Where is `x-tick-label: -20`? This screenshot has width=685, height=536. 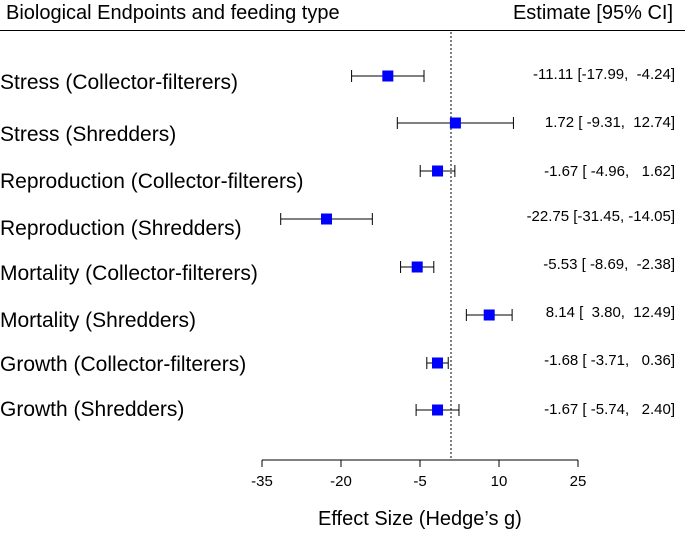 x-tick-label: -20 is located at coordinates (341, 481).